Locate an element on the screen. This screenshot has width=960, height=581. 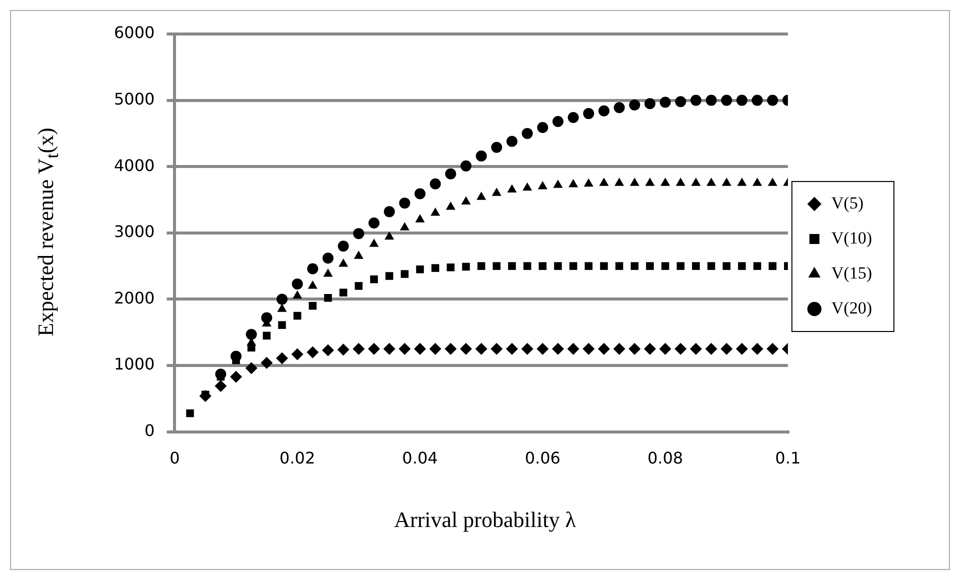
y-tick-label: 0 is located at coordinates (149, 430).